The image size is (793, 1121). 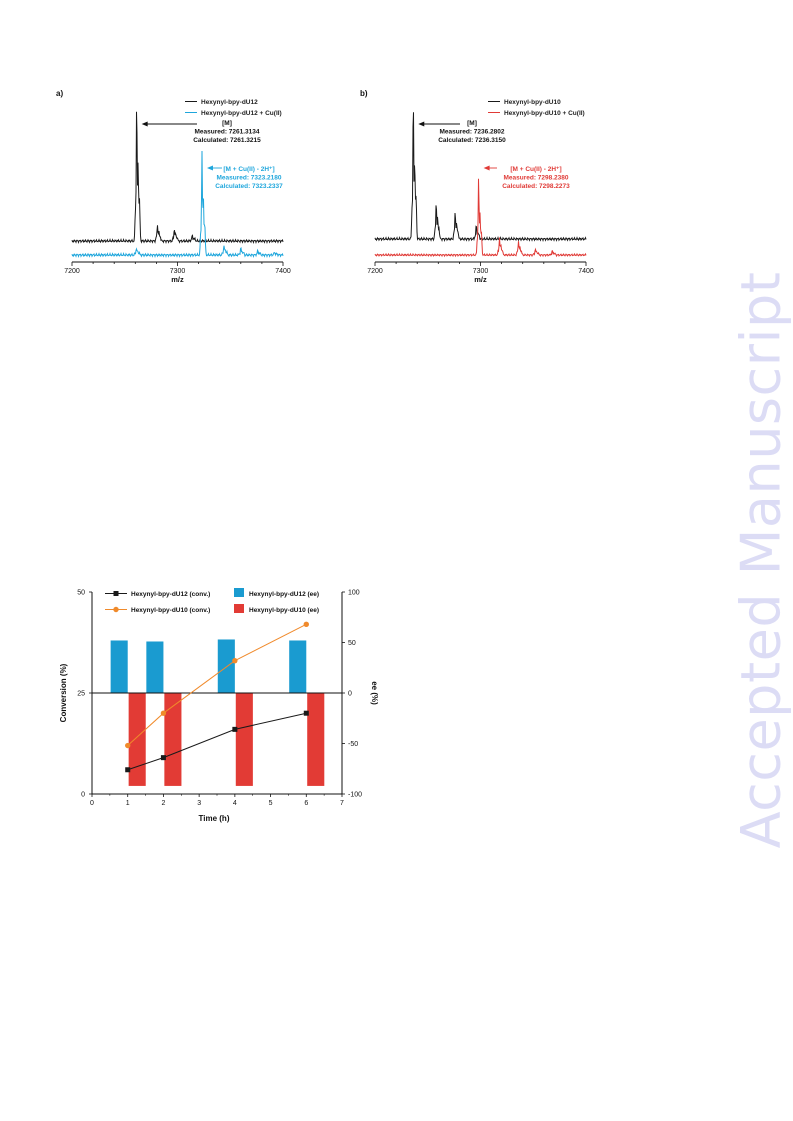 I want to click on legend-label: Hexynyl-bpy-dU10 (conv.), so click(x=170, y=610).